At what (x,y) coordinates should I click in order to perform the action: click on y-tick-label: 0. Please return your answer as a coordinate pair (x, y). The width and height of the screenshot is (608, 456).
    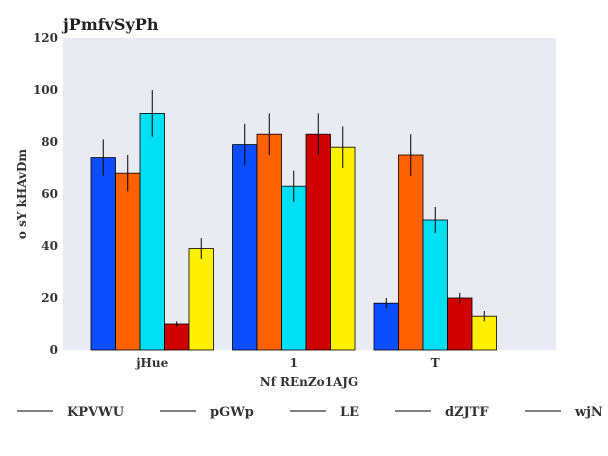
    Looking at the image, I should click on (54, 350).